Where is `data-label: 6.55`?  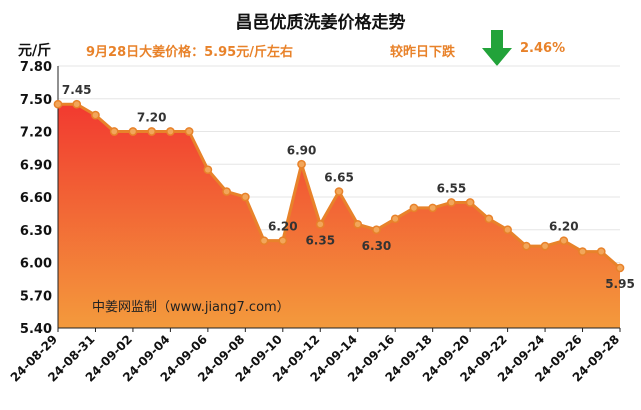 data-label: 6.55 is located at coordinates (452, 188).